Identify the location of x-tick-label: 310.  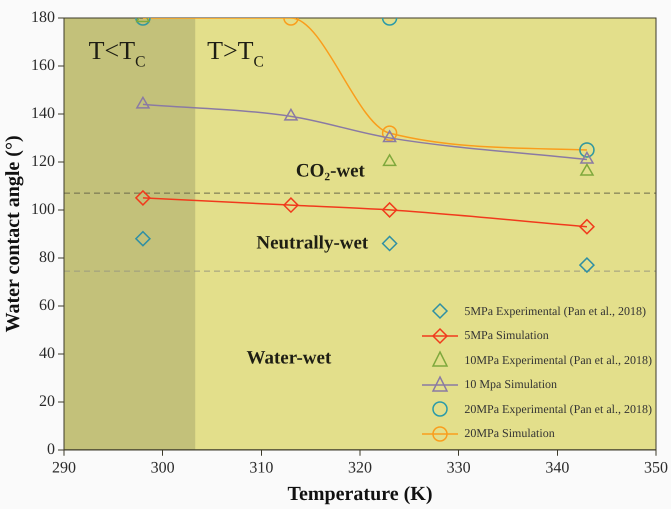
(261, 468).